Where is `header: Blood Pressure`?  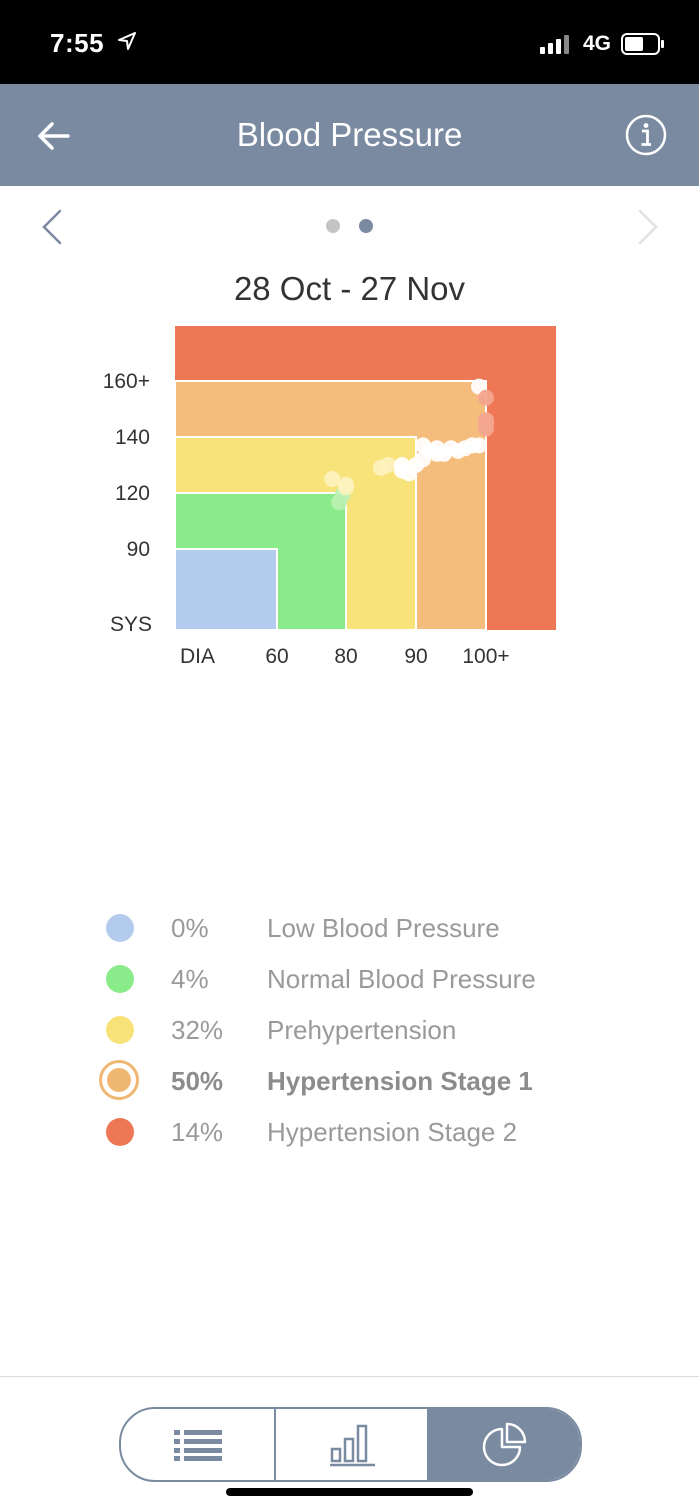 header: Blood Pressure is located at coordinates (349, 135).